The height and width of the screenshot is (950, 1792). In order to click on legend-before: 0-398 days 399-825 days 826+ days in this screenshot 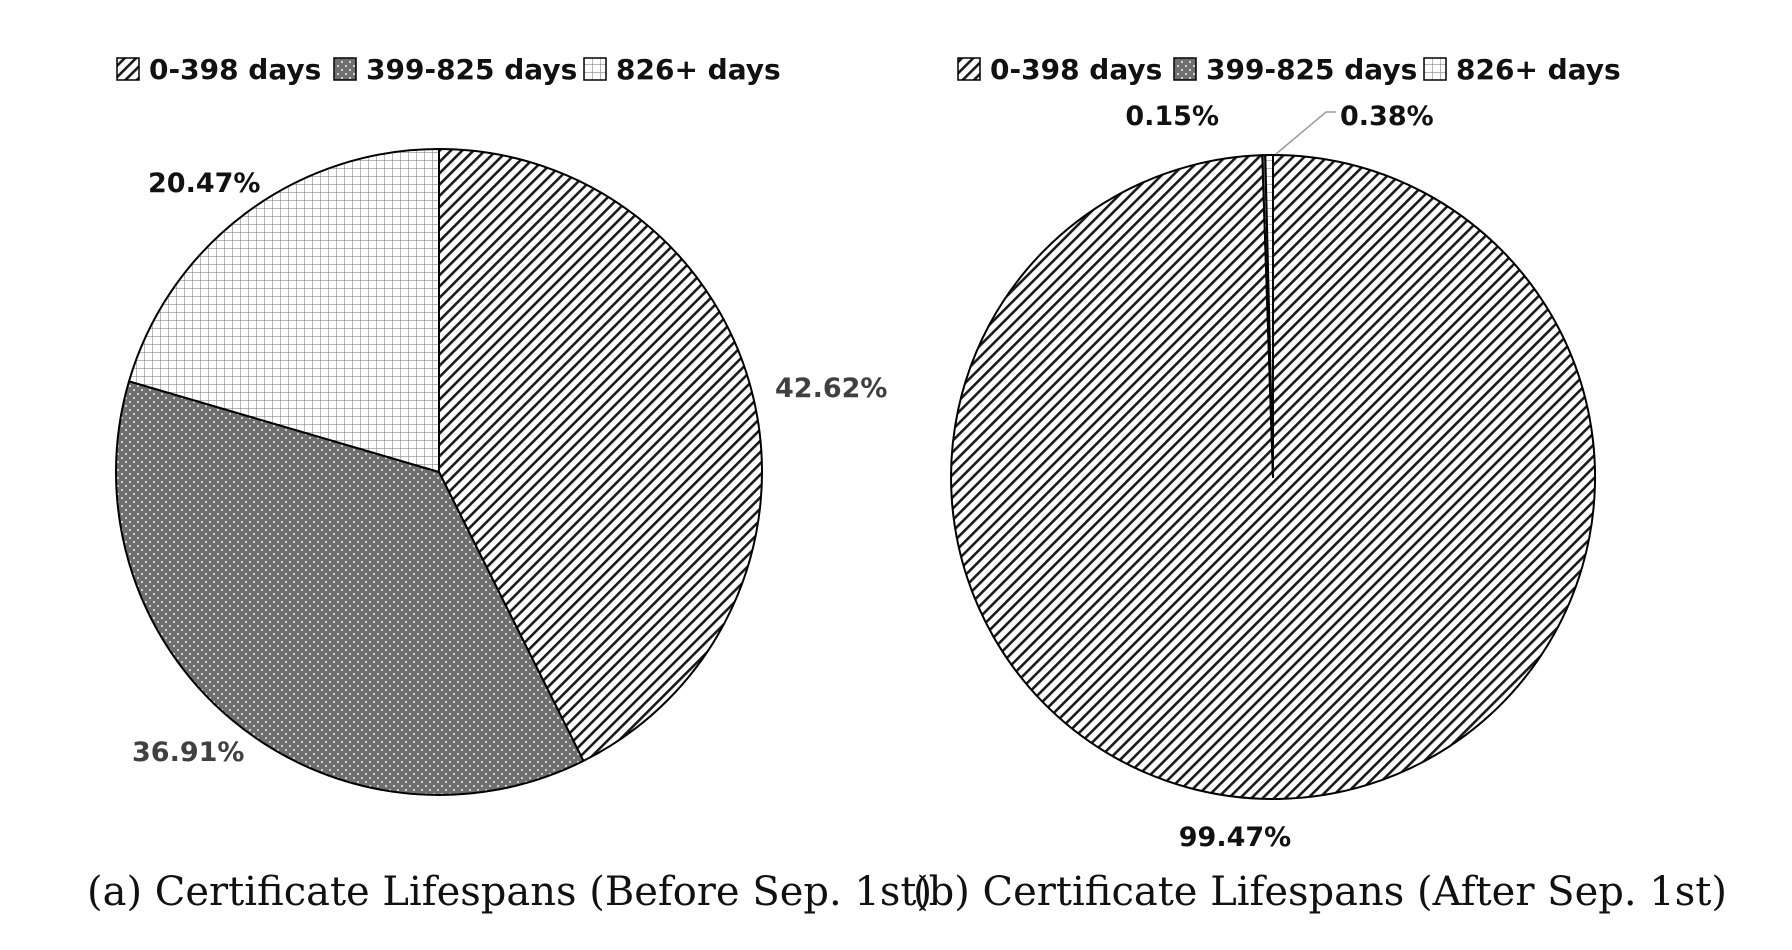, I will do `click(448, 69)`.